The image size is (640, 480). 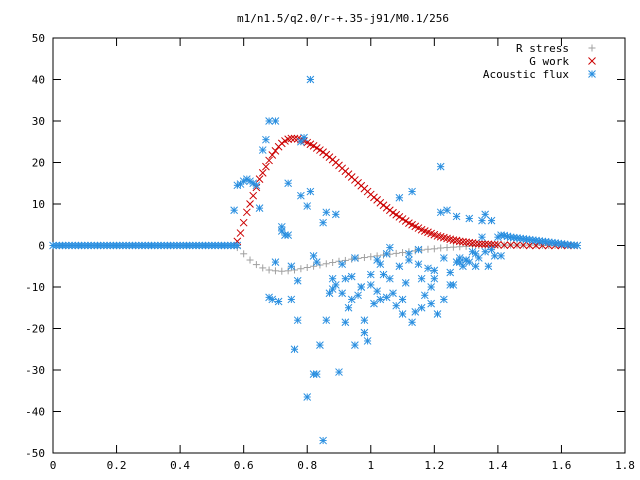 I want to click on x-tick-label: 0.4, so click(x=180, y=465).